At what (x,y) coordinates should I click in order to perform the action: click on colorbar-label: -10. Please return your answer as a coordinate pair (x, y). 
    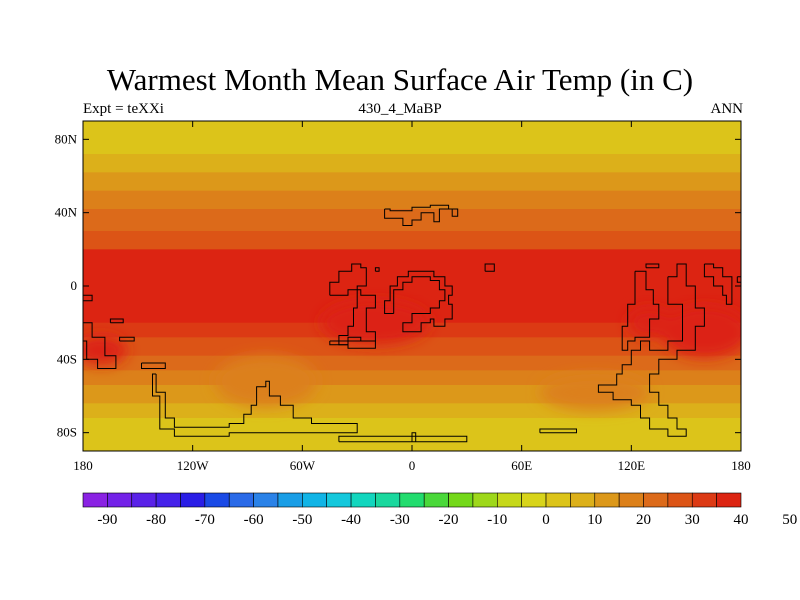
    Looking at the image, I should click on (497, 520).